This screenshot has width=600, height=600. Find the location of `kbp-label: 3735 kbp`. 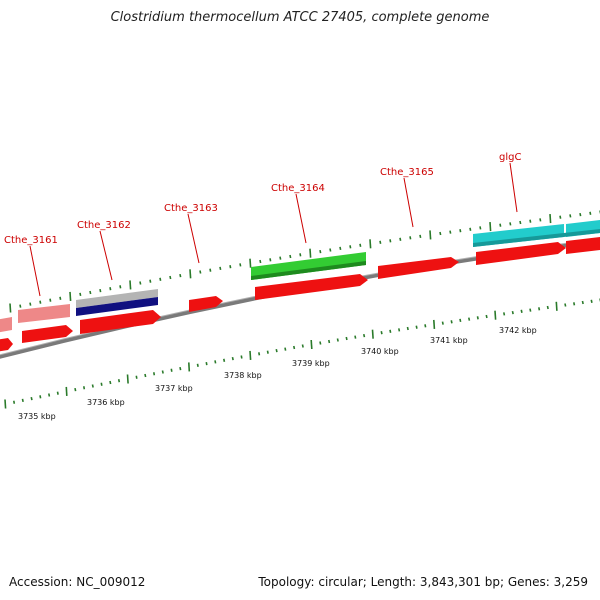

kbp-label: 3735 kbp is located at coordinates (37, 416).